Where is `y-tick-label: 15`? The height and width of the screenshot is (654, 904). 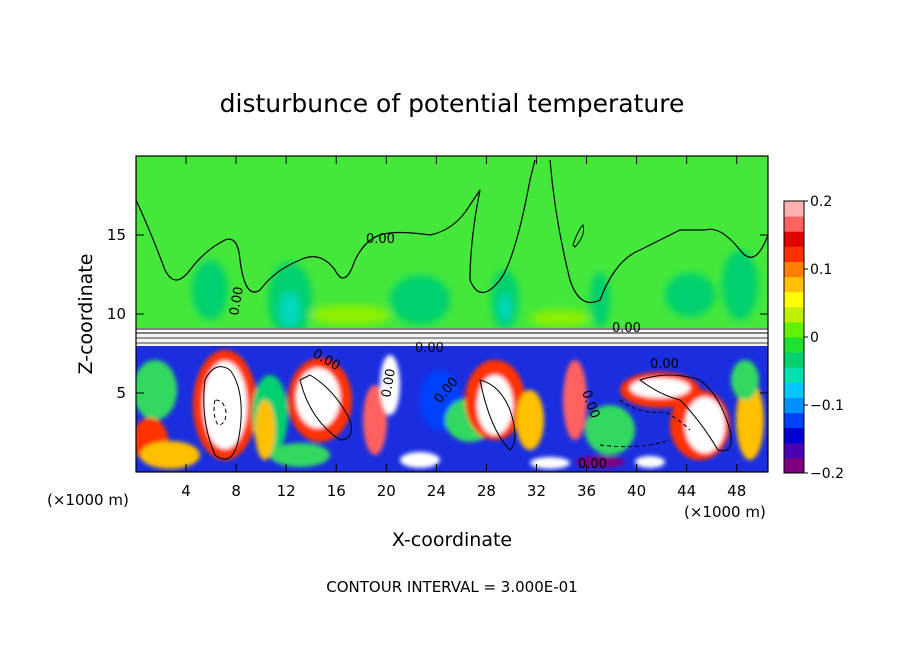 y-tick-label: 15 is located at coordinates (116, 235).